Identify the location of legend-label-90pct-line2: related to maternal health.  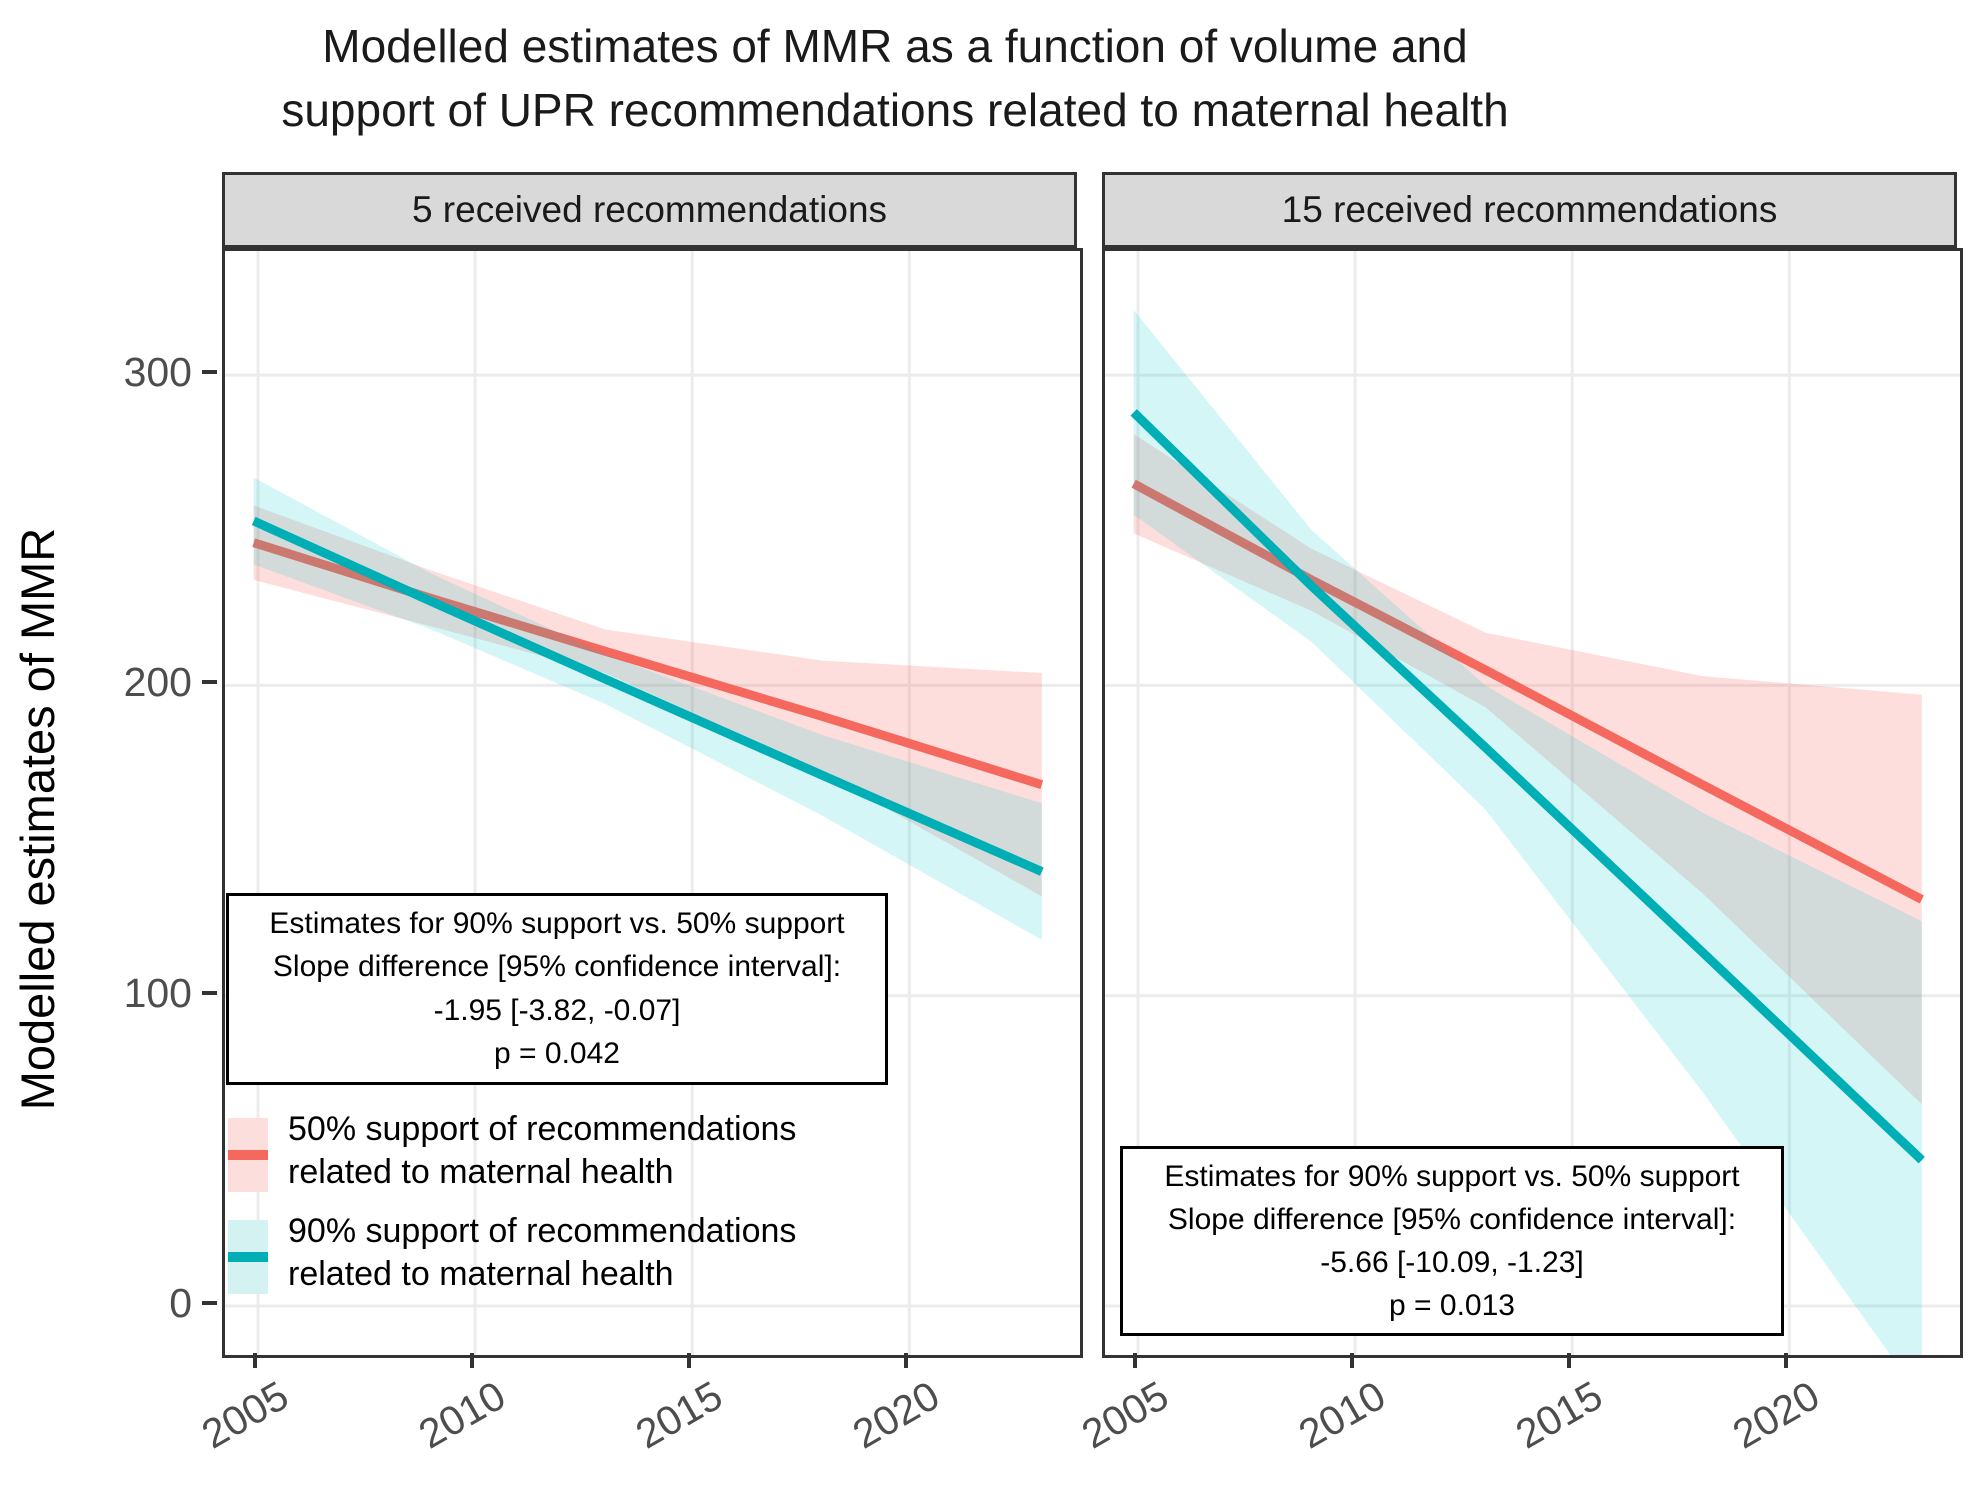
(481, 1274).